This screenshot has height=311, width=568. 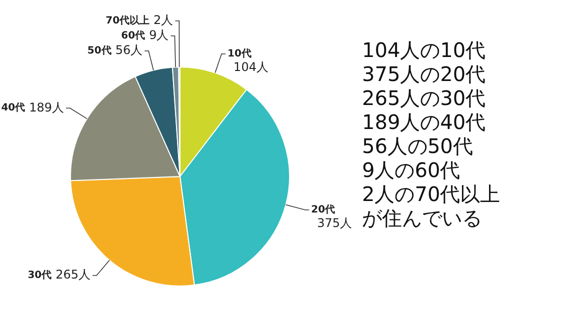 What do you see at coordinates (46, 107) in the screenshot?
I see `data-label: 189人` at bounding box center [46, 107].